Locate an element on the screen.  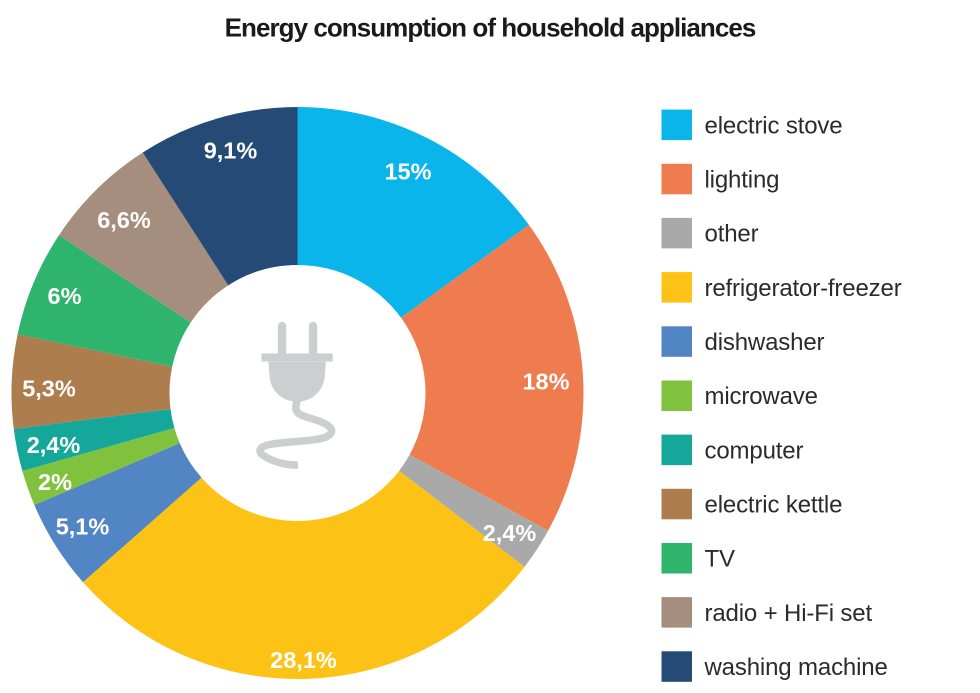
svg-text: 28,1% is located at coordinates (303, 660).